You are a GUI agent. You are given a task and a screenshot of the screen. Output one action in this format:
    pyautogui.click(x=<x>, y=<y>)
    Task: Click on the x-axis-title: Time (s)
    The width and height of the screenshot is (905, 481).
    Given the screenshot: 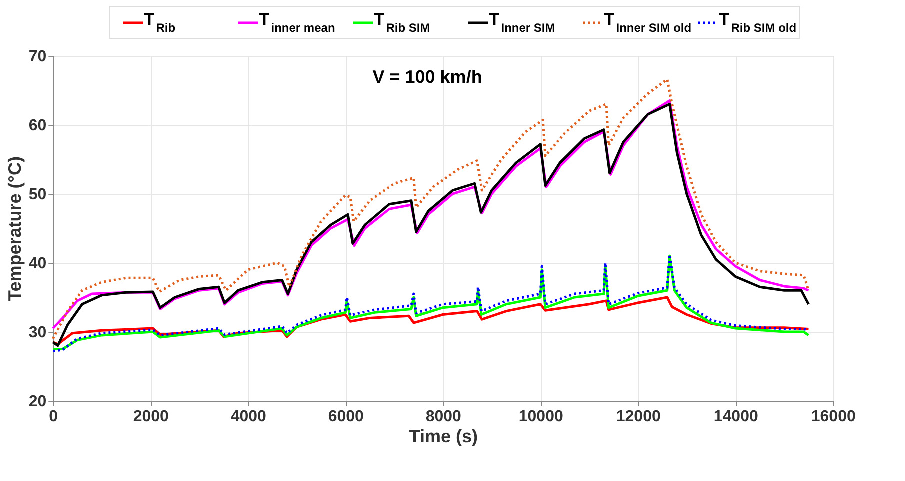 What is the action you would take?
    pyautogui.click(x=443, y=436)
    